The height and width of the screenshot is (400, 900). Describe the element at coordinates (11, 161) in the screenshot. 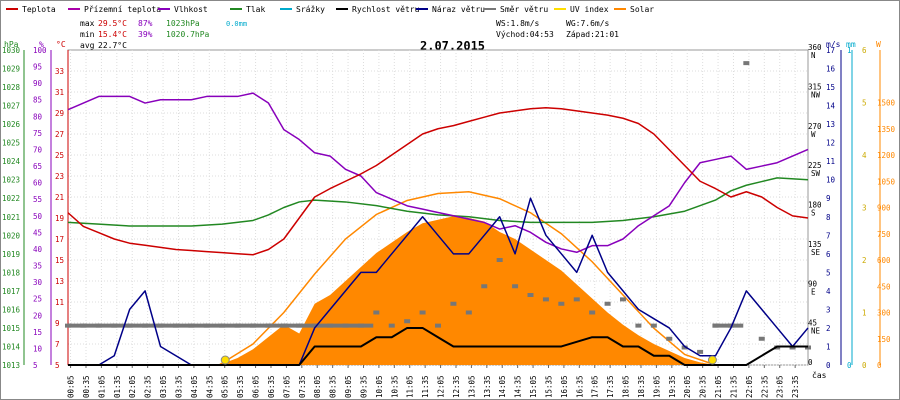

I see `pressure-tick-label: 1024` at that location.